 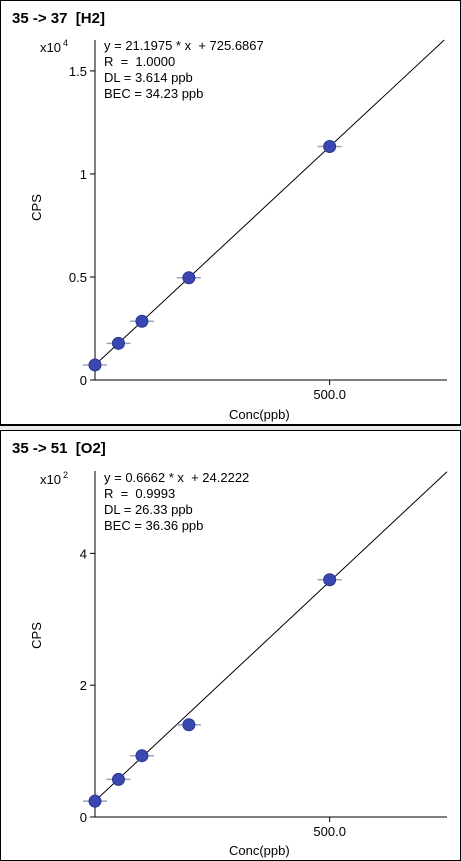 What do you see at coordinates (83, 174) in the screenshot?
I see `y-tick-label: 1` at bounding box center [83, 174].